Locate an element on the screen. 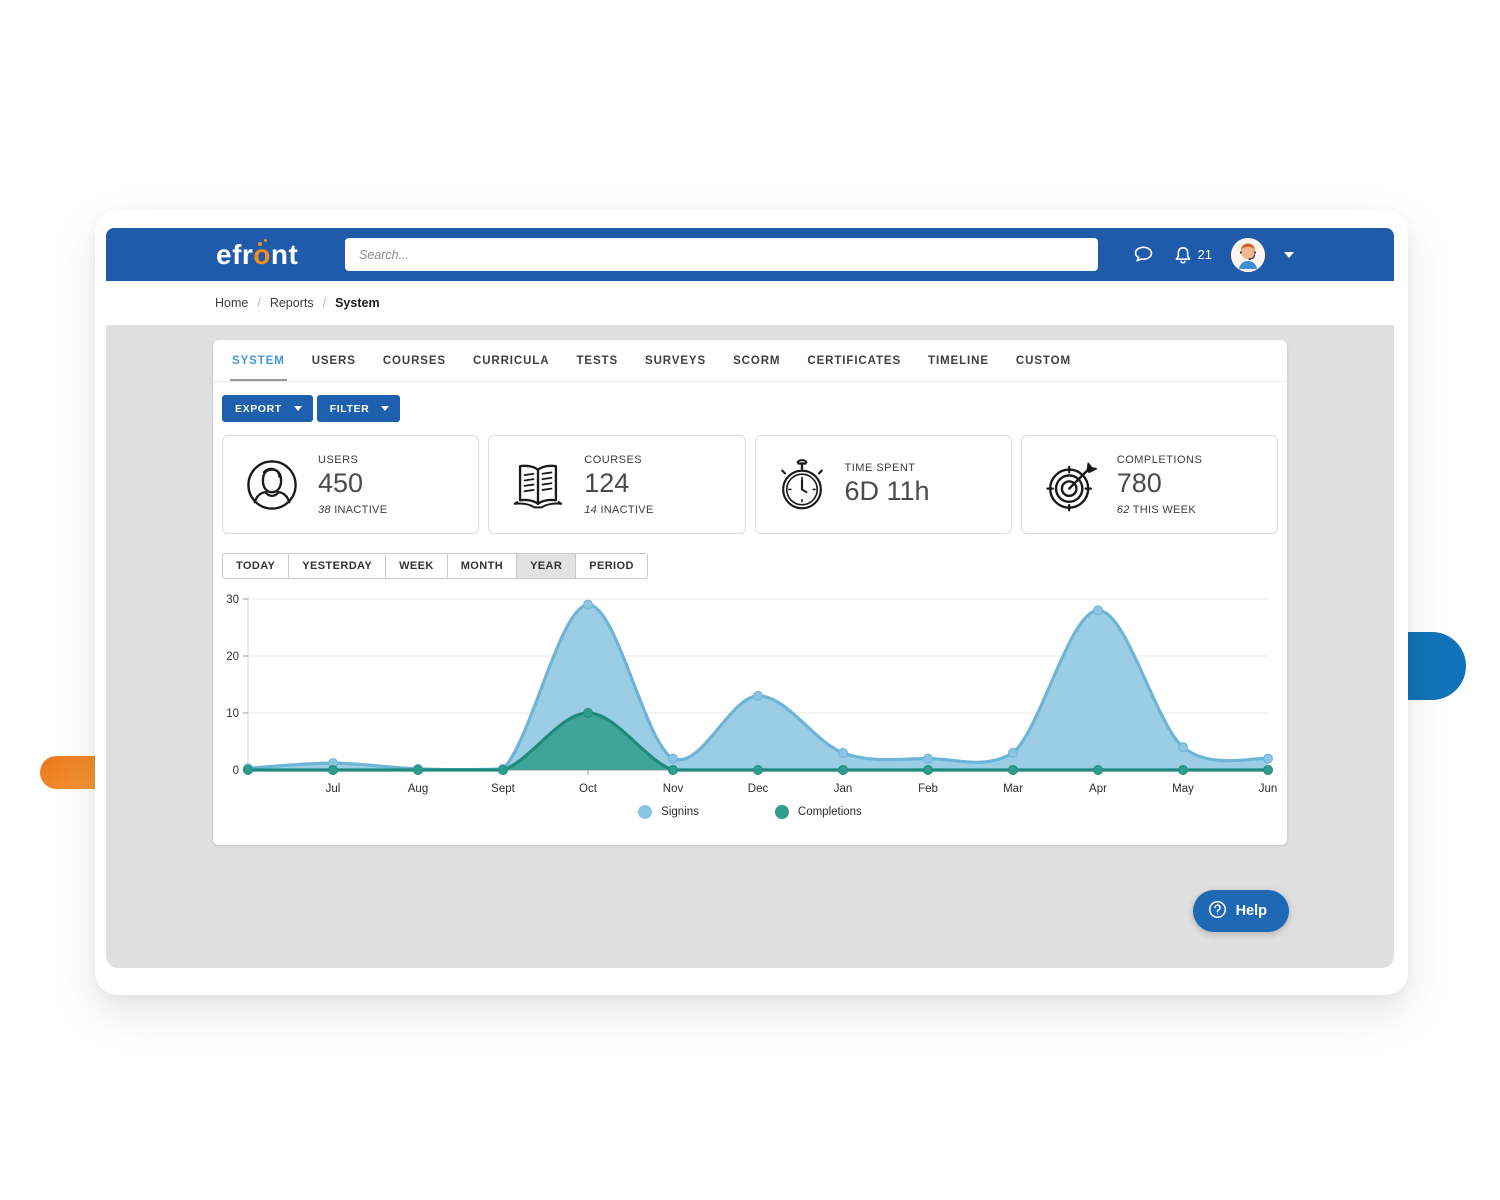 Image resolution: width=1500 pixels, height=1200 pixels. book-icon is located at coordinates (538, 485).